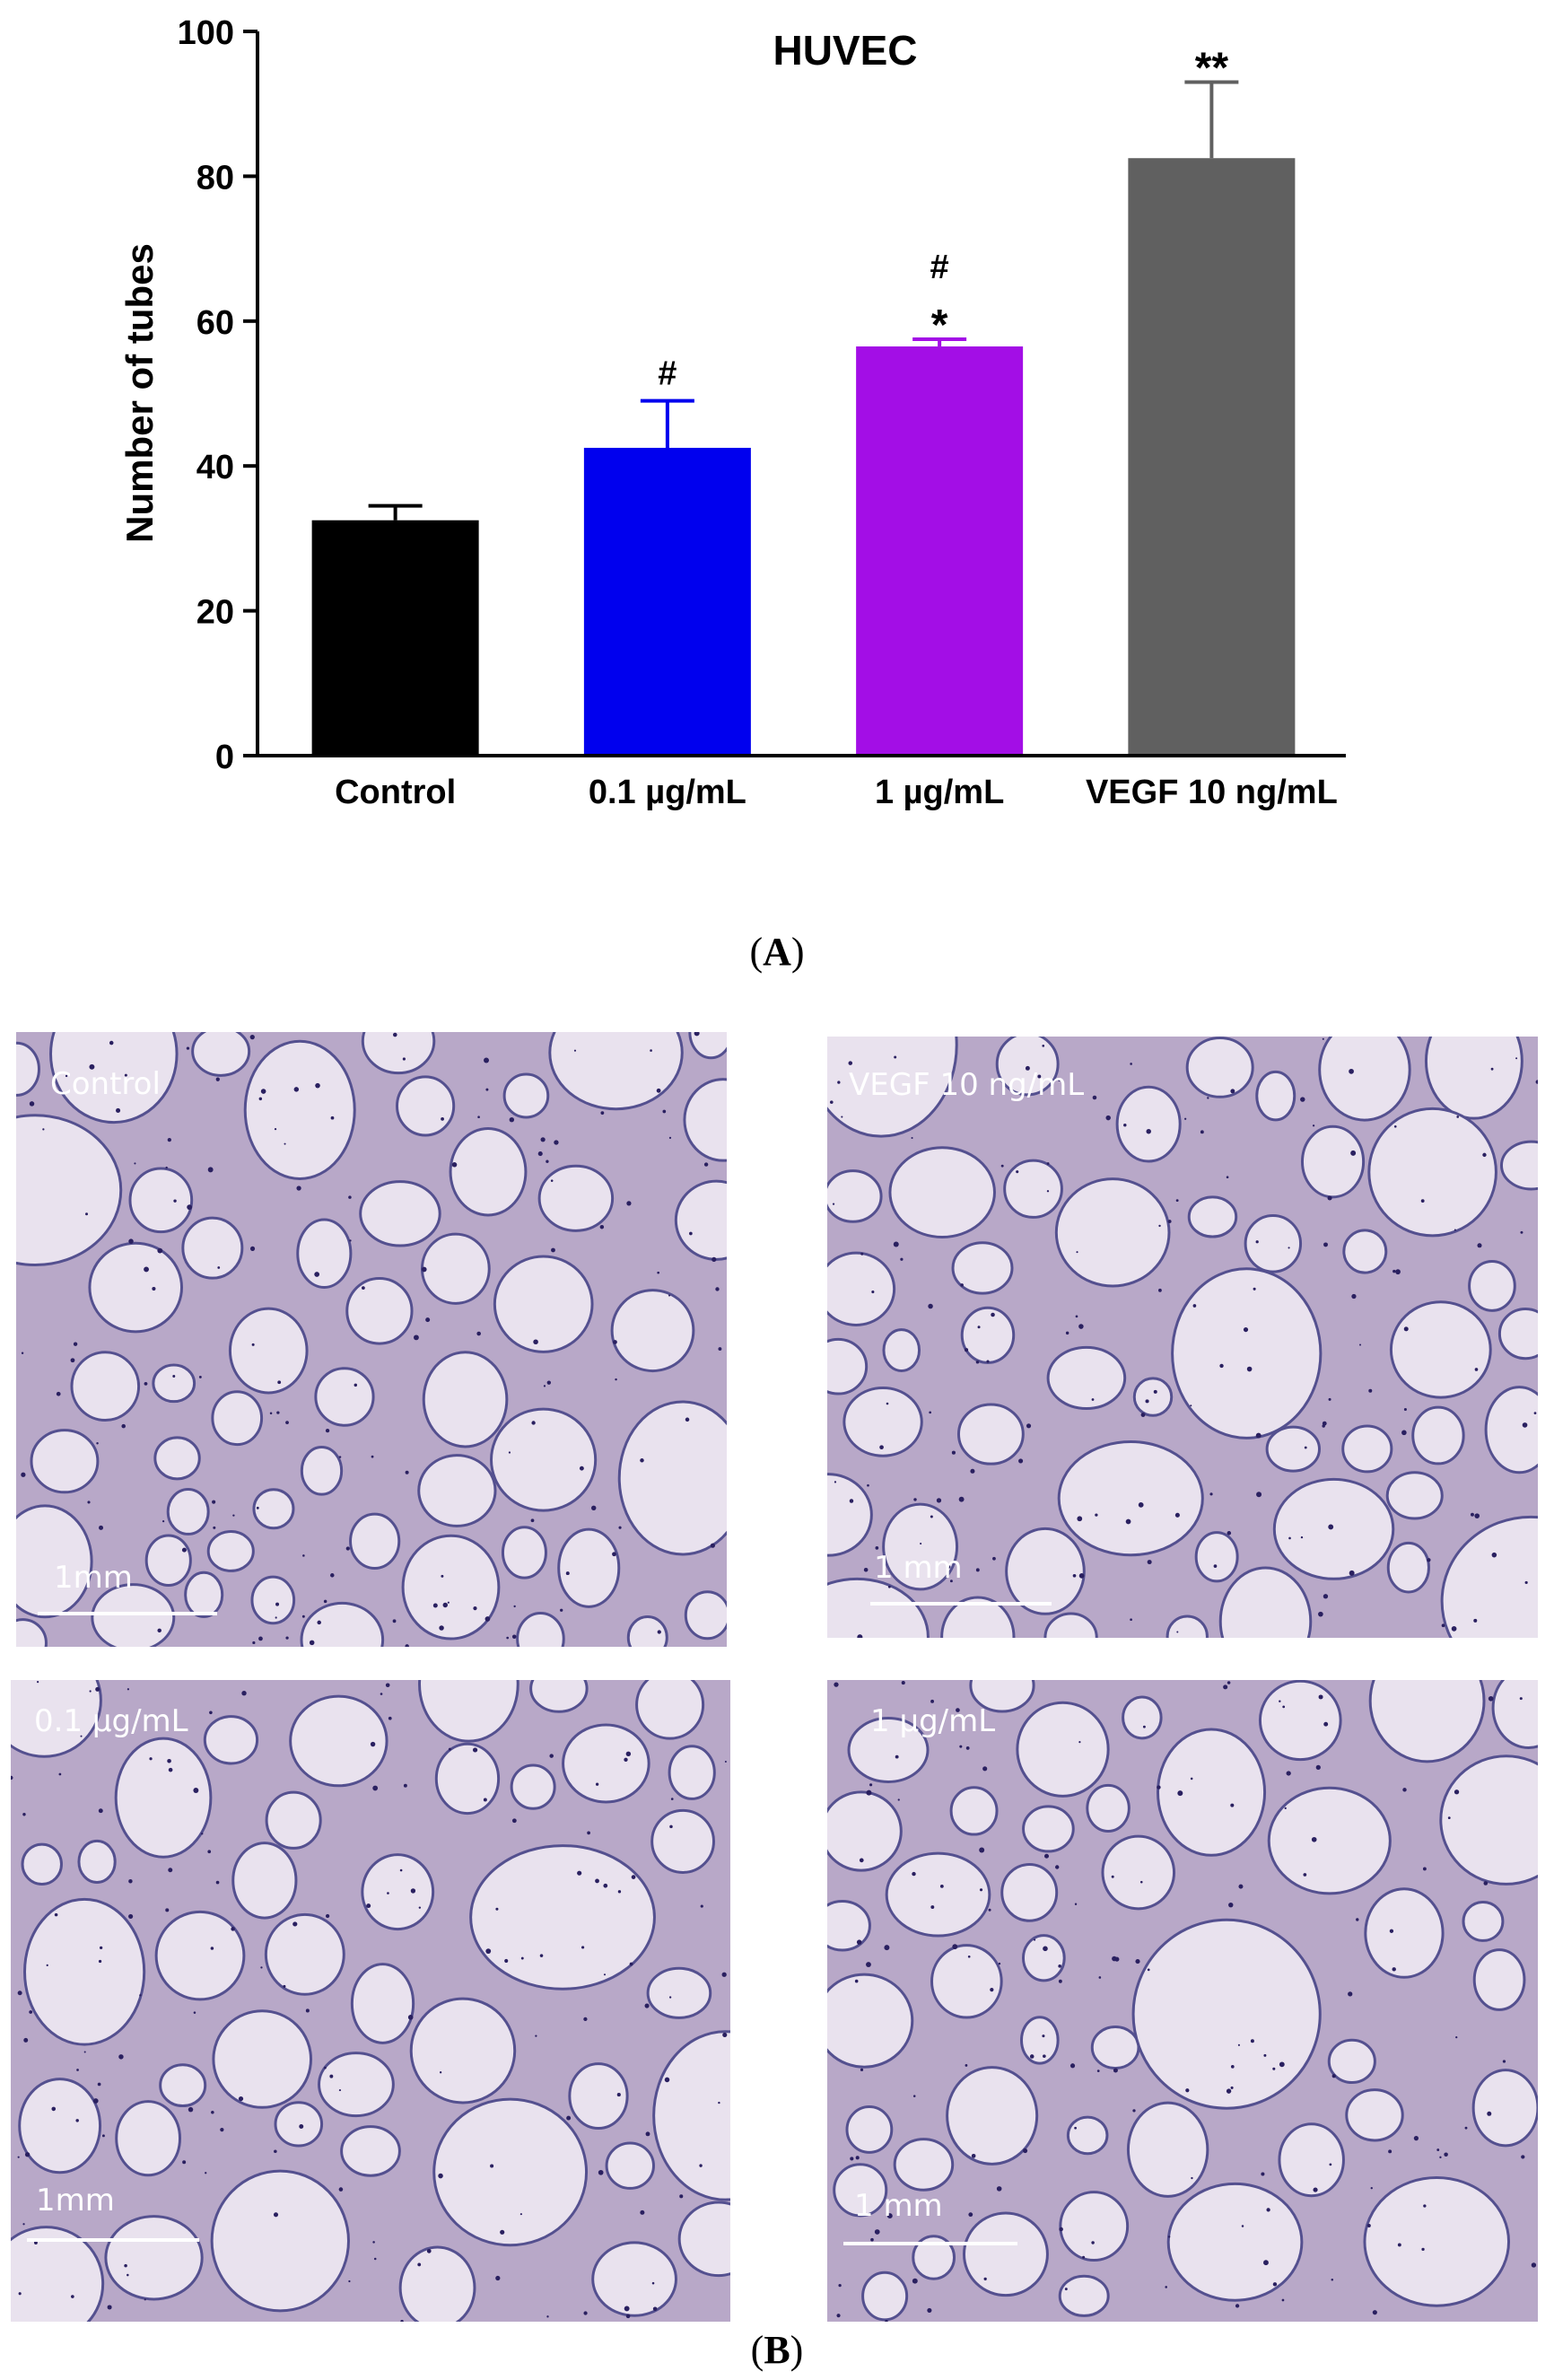  I want to click on micrograph-vegf-scale-bar, so click(961, 1604).